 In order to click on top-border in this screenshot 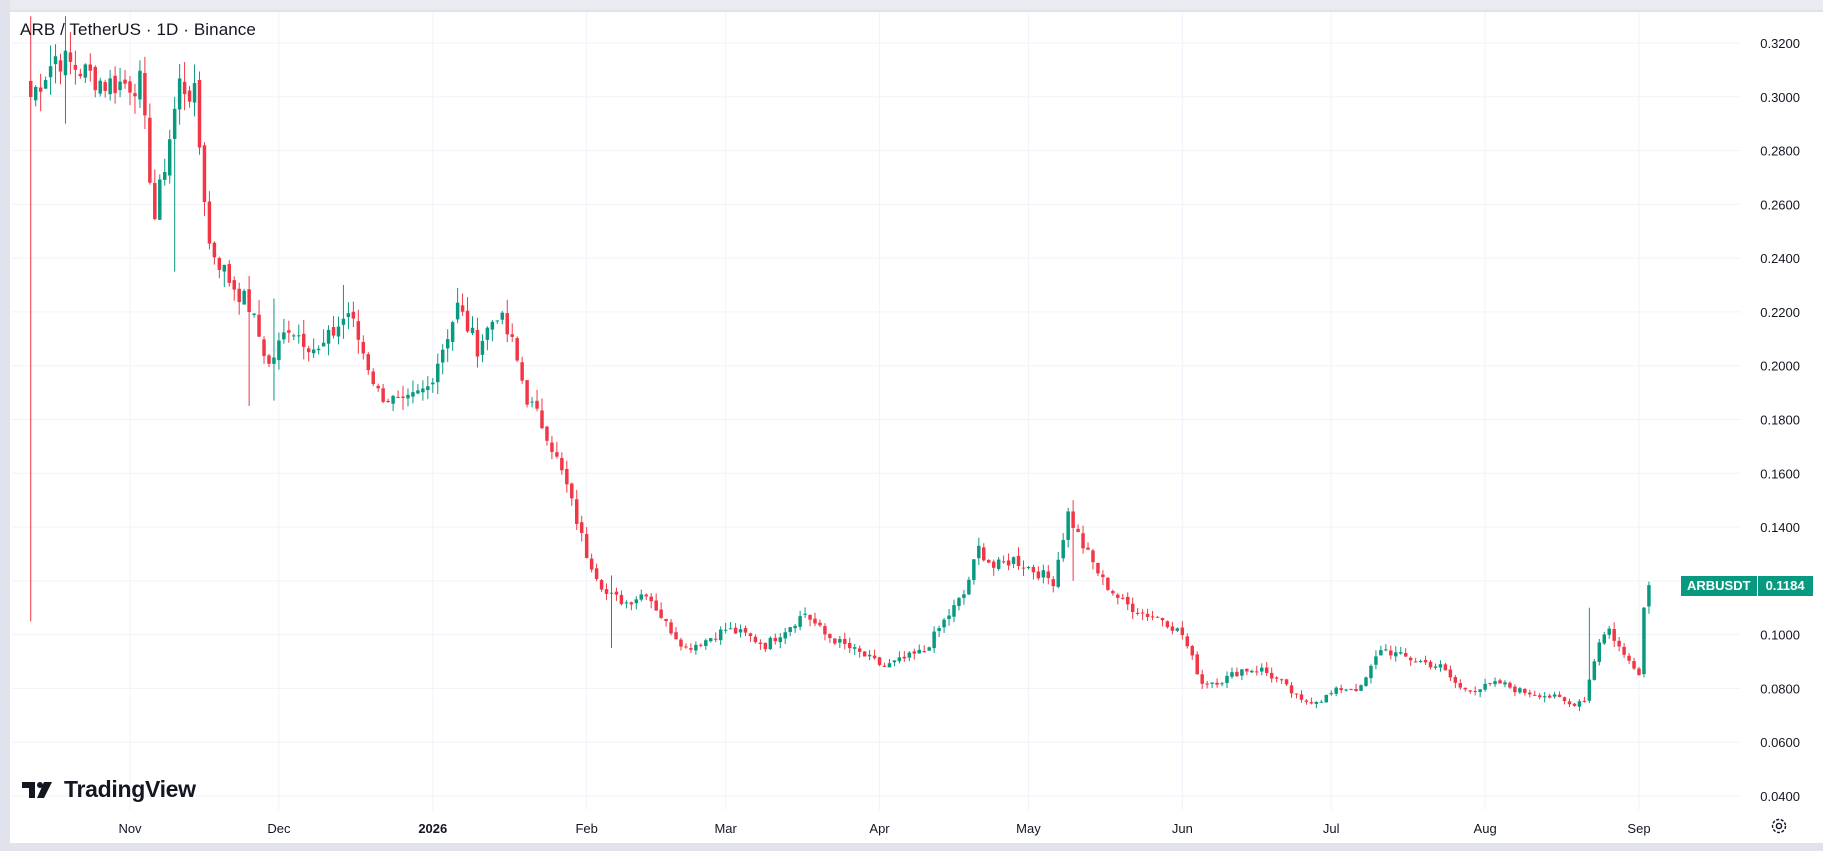, I will do `click(911, 6)`.